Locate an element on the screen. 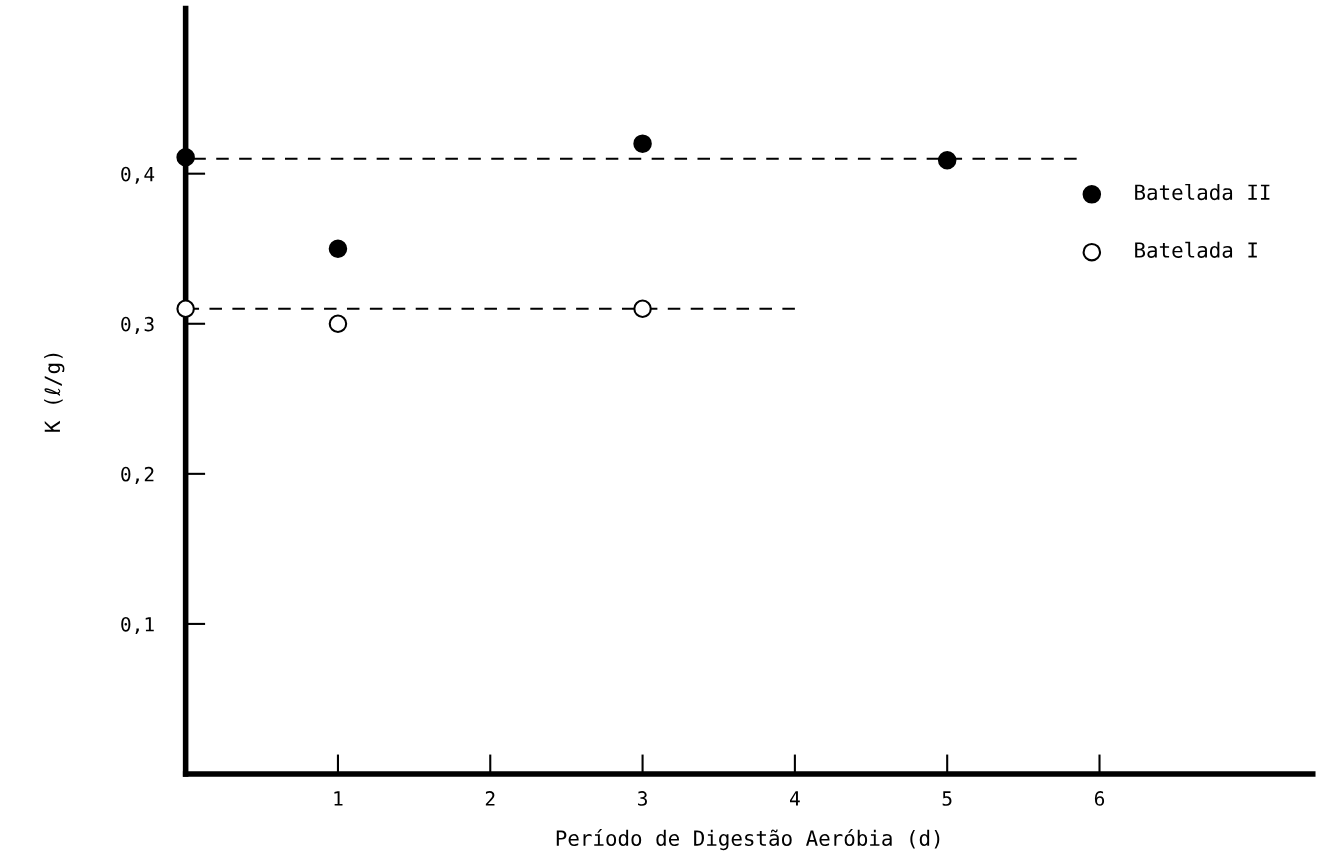 Image resolution: width=1326 pixels, height=860 pixels. y-tick-label: 0,3 is located at coordinates (137, 325).